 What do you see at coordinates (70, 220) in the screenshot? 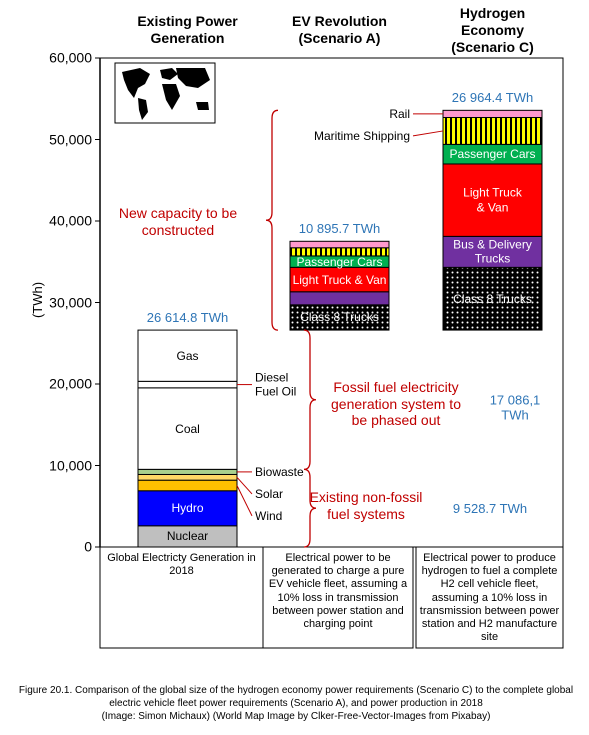
I see `y-tick-label: 40,000` at bounding box center [70, 220].